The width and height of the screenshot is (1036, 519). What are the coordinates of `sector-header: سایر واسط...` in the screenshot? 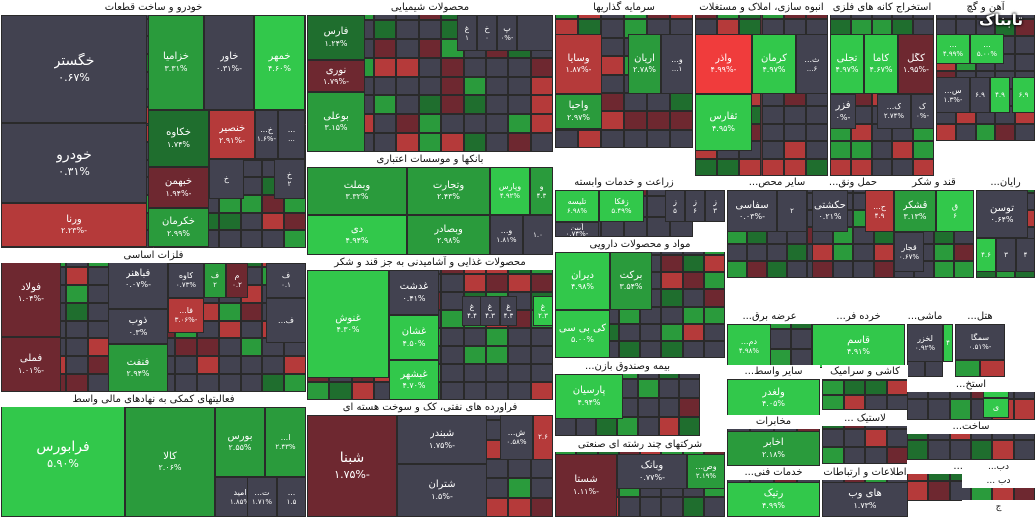 It's located at (773, 372).